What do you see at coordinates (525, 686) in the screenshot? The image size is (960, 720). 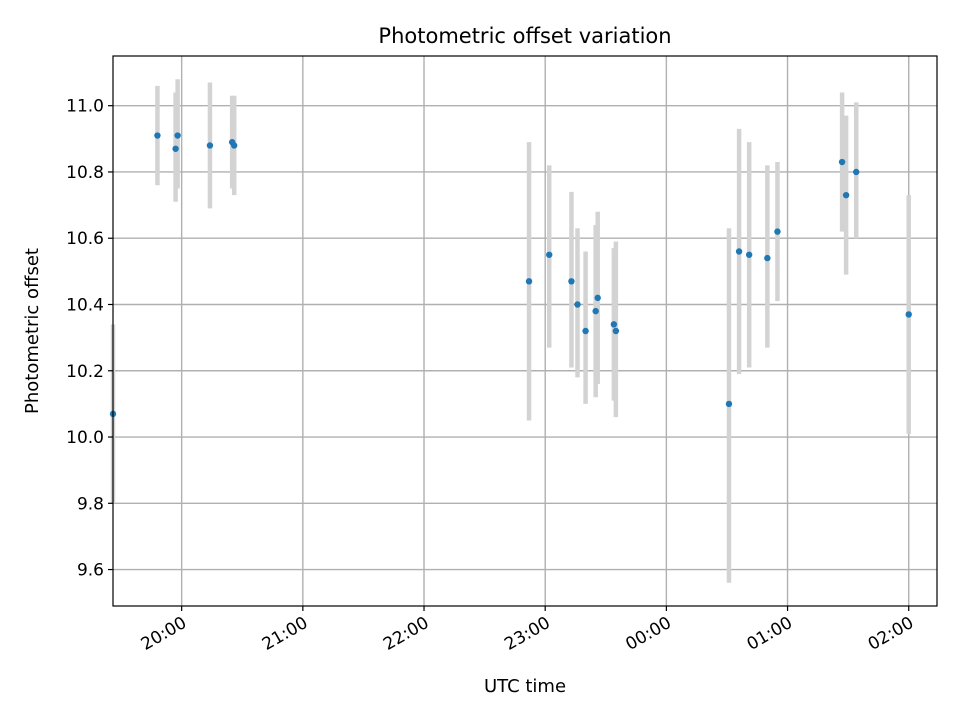 I see `x-axis-label: UTC time` at bounding box center [525, 686].